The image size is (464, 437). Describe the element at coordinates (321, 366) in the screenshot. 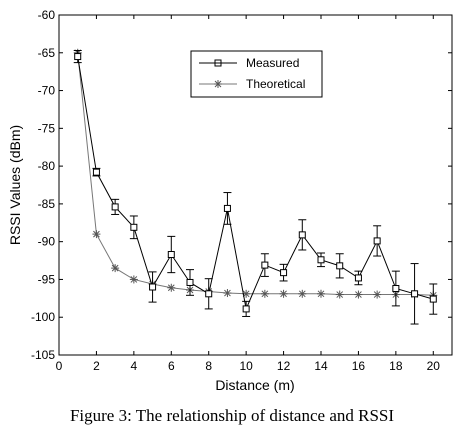

I see `x-tick-label: 14` at that location.